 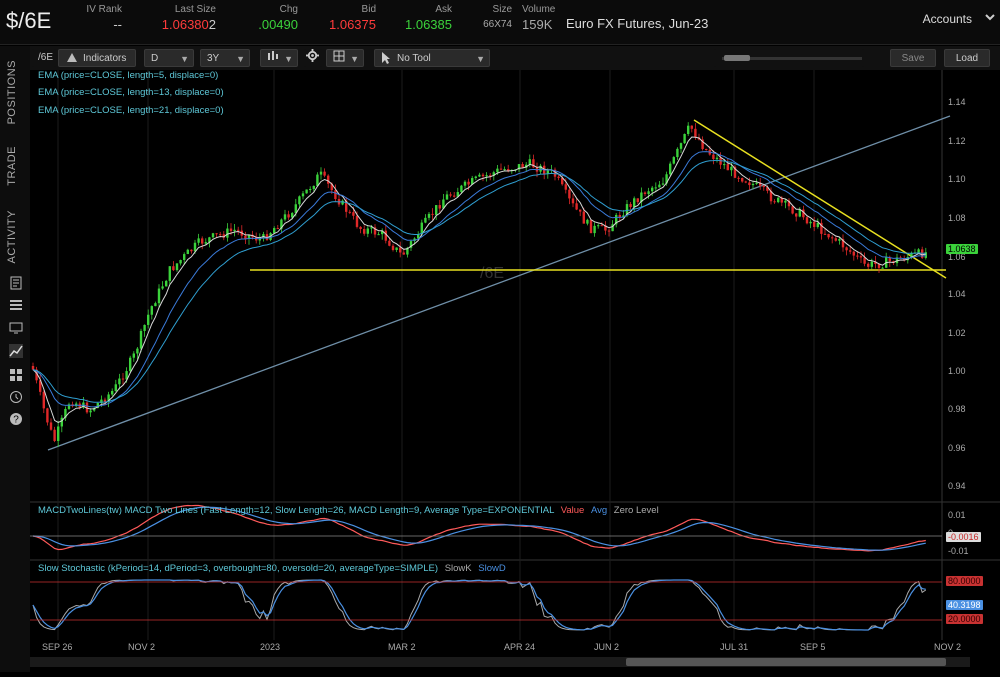 I want to click on y-tick: 0.94, so click(x=957, y=486).